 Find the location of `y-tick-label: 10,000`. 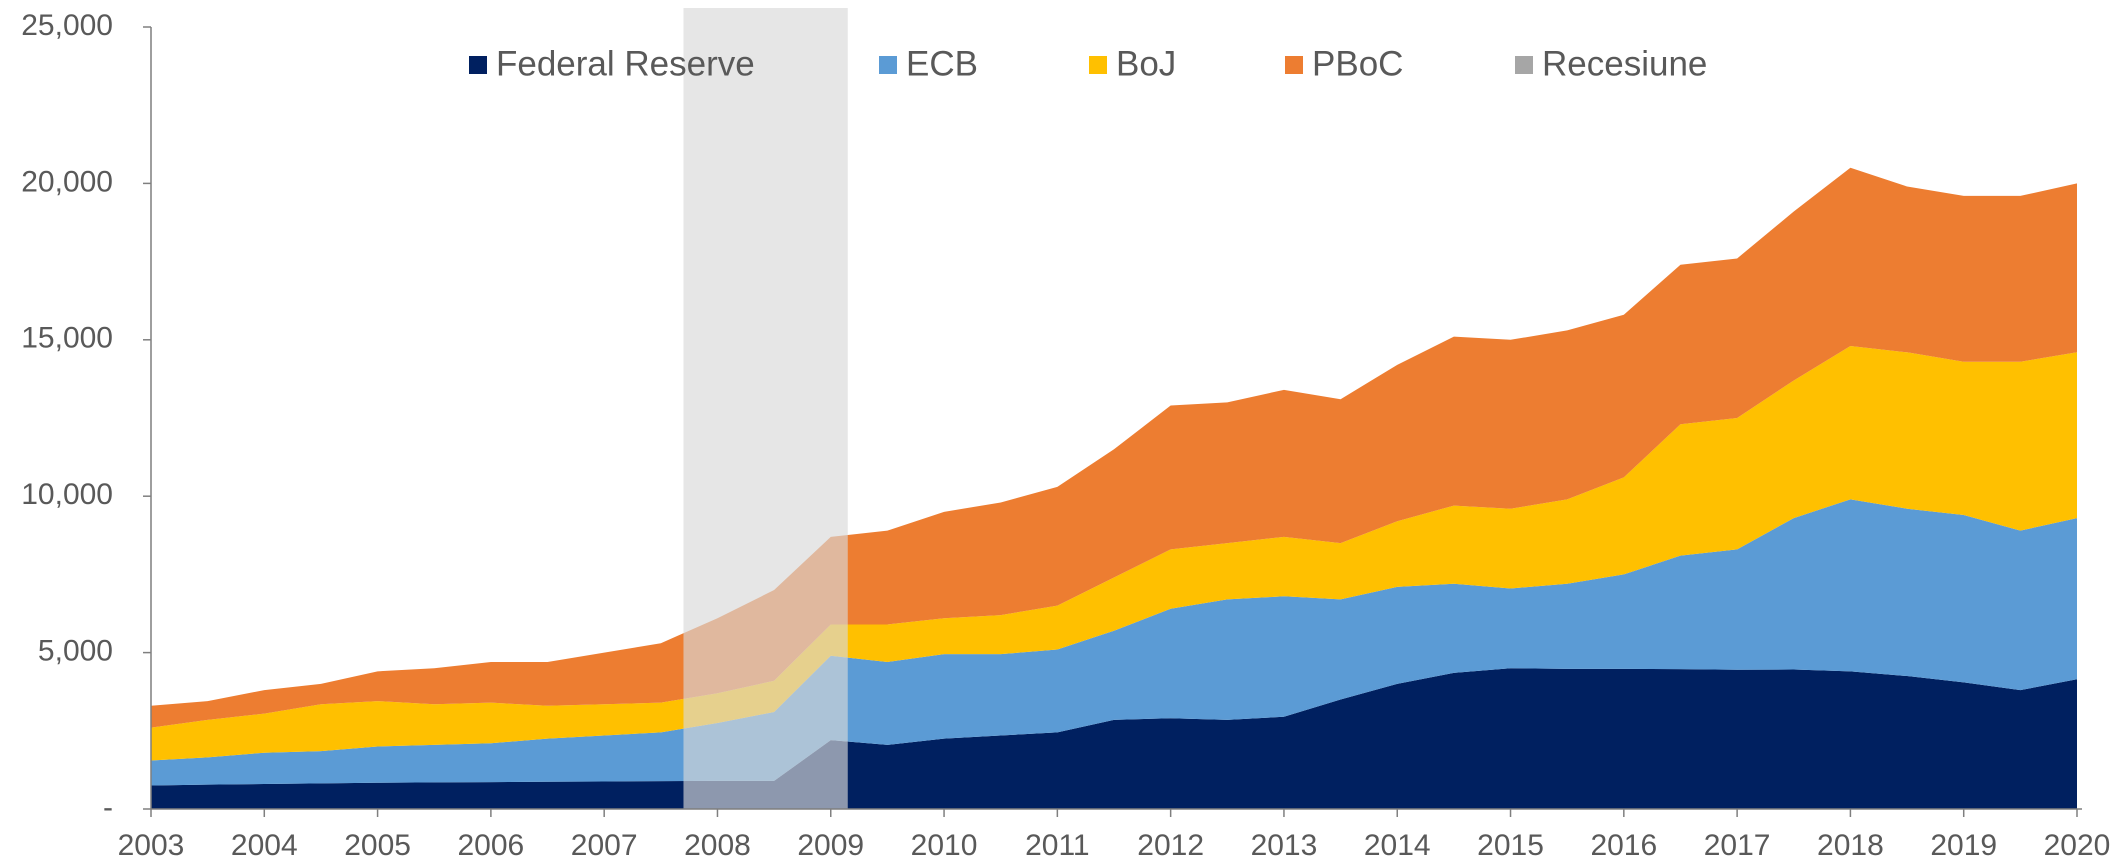

y-tick-label: 10,000 is located at coordinates (67, 494).